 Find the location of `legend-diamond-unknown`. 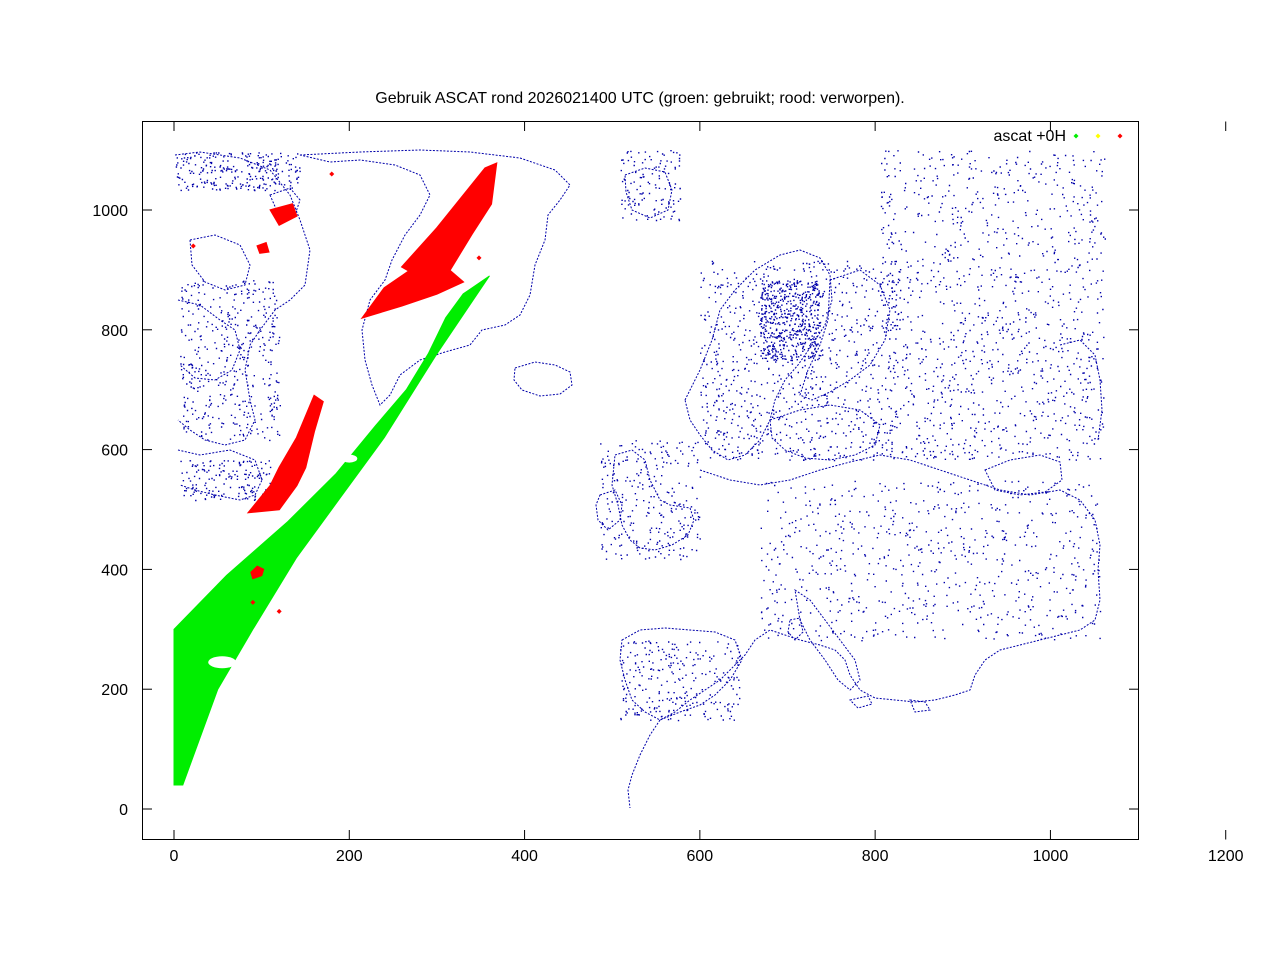

legend-diamond-unknown is located at coordinates (1098, 136).